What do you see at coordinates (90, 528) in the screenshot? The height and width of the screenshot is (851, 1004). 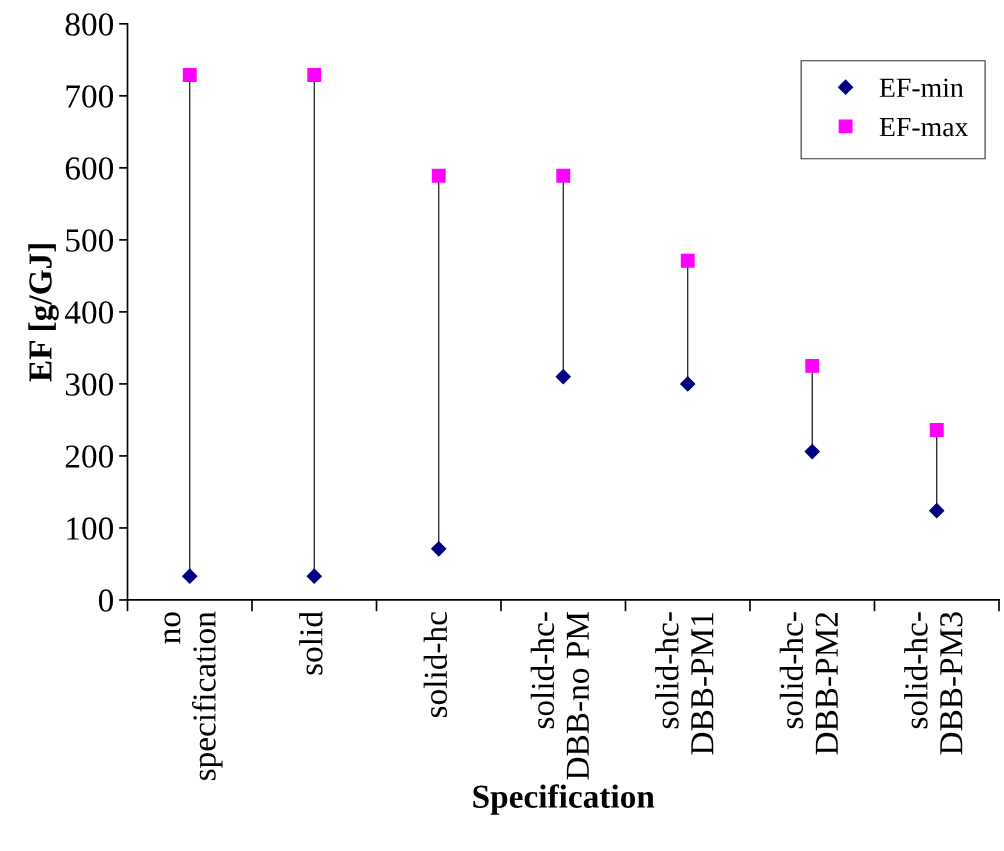 I see `y-tick-label: 100` at bounding box center [90, 528].